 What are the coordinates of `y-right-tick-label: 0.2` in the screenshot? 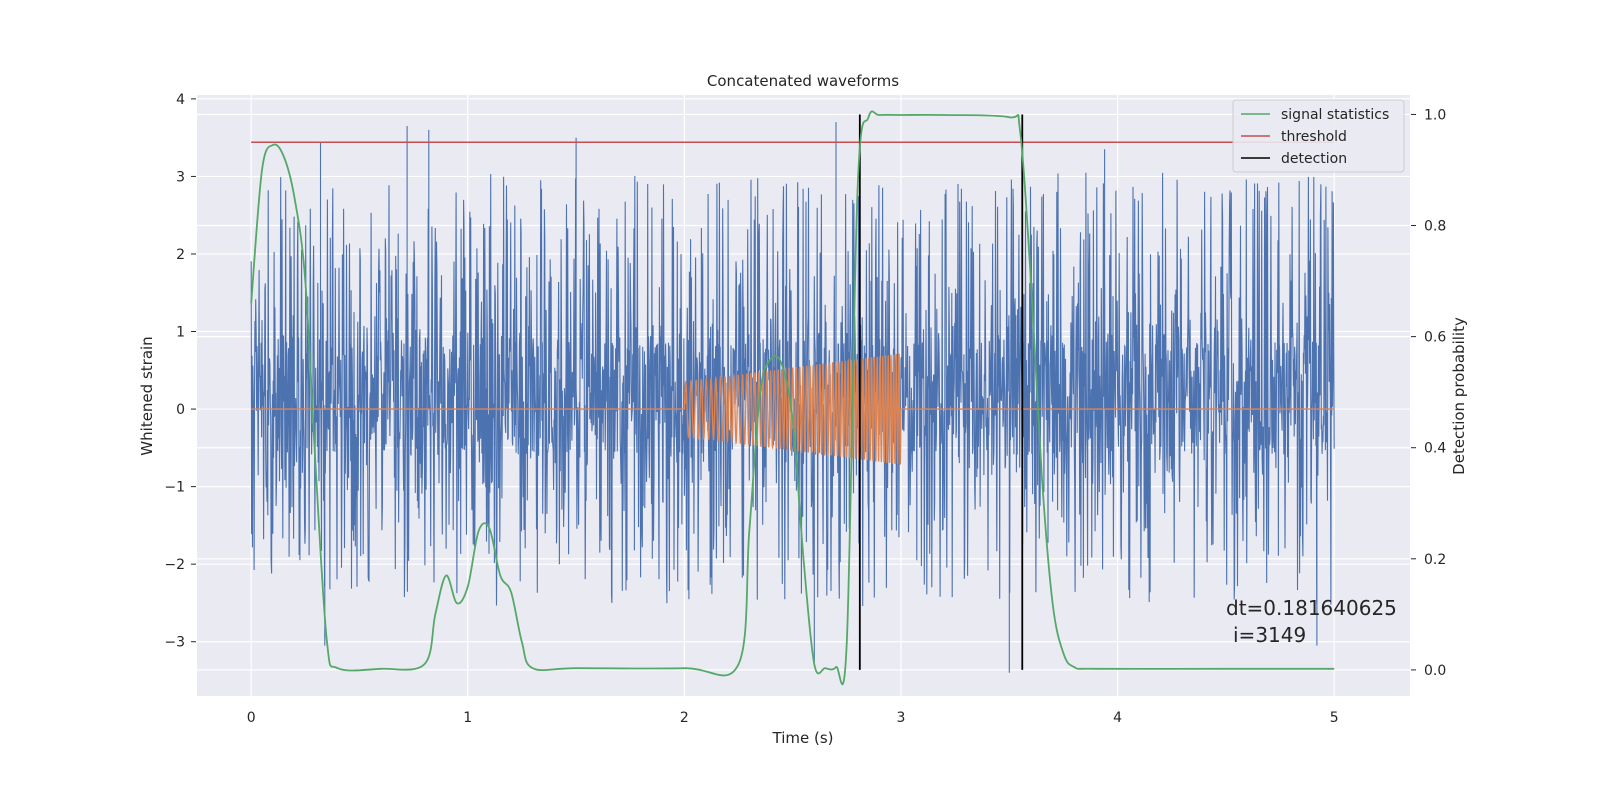 It's located at (1435, 560).